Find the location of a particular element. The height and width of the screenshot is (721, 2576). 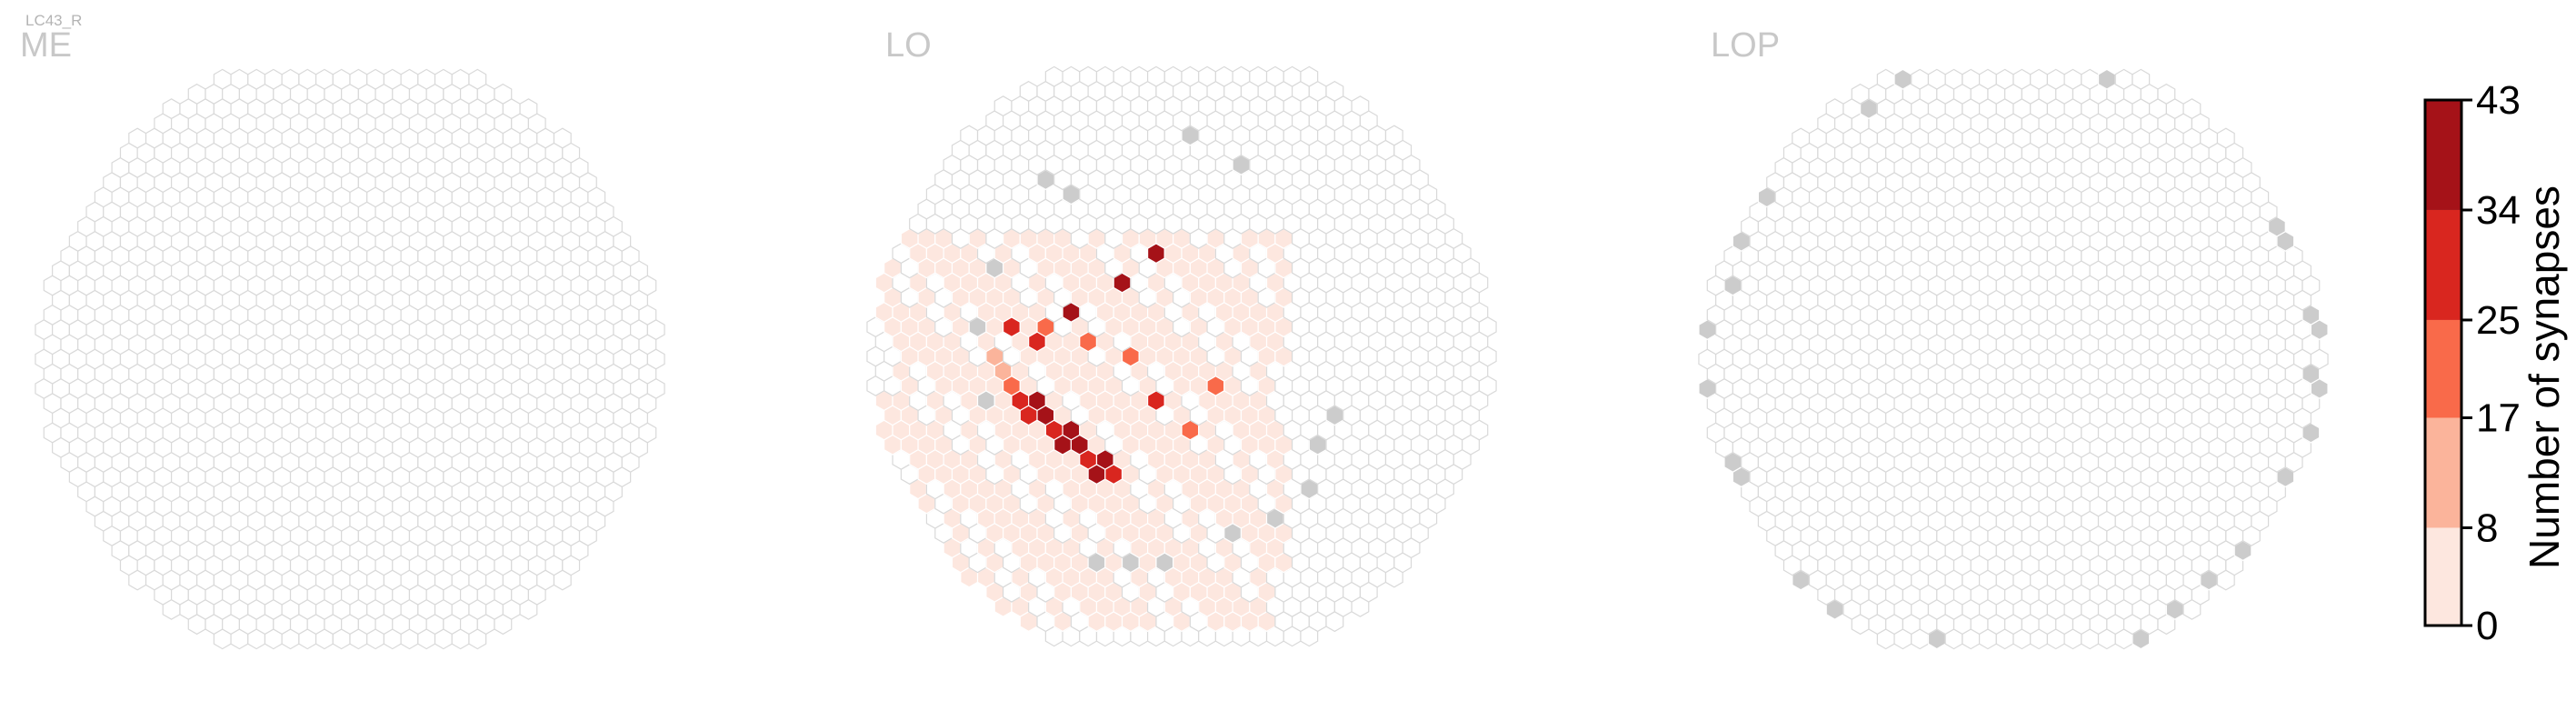

colorbar-tick-label: 43 is located at coordinates (2498, 100).